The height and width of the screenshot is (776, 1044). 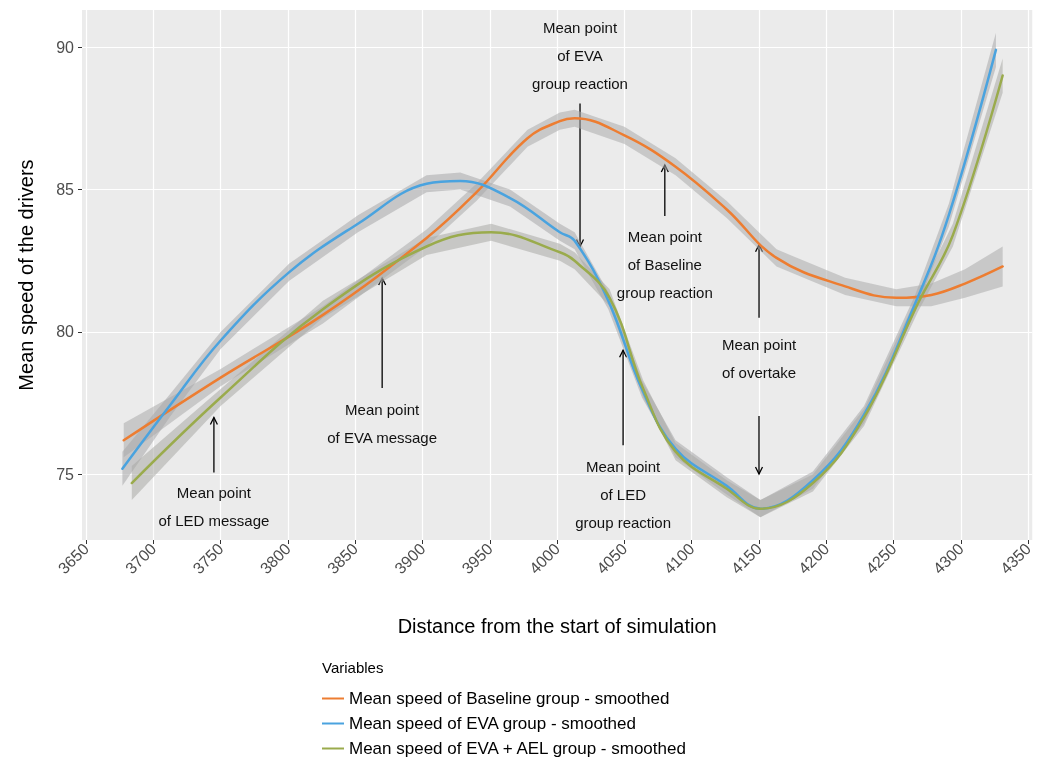 I want to click on annotation: Mean point of EVA message, so click(x=382, y=423).